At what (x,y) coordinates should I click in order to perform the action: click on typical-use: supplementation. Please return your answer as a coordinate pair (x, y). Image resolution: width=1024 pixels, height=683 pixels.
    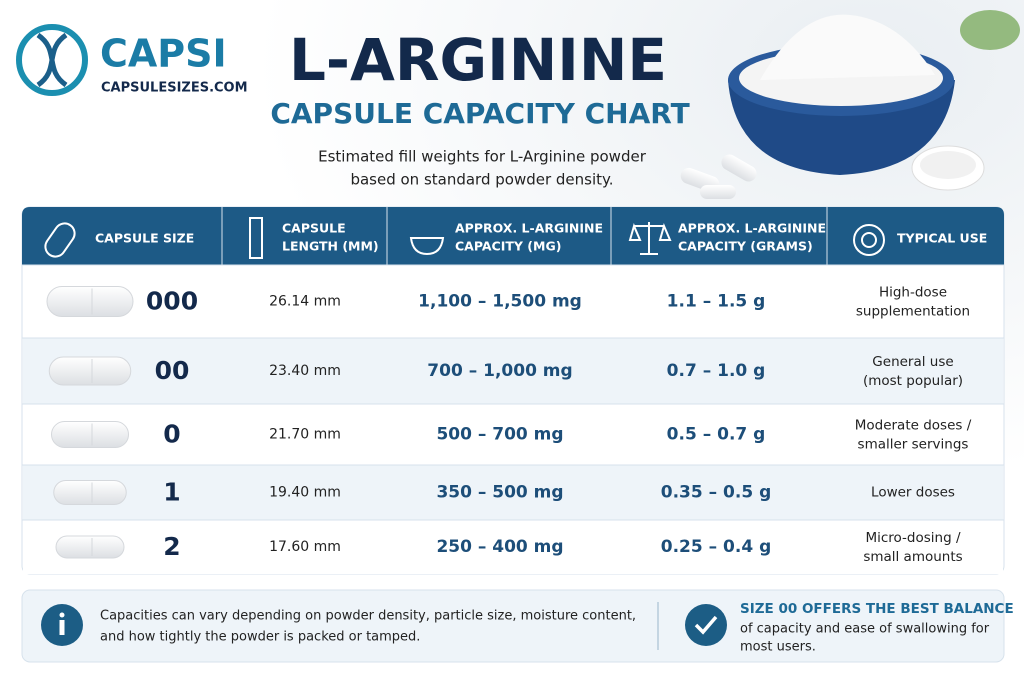
    Looking at the image, I should click on (913, 312).